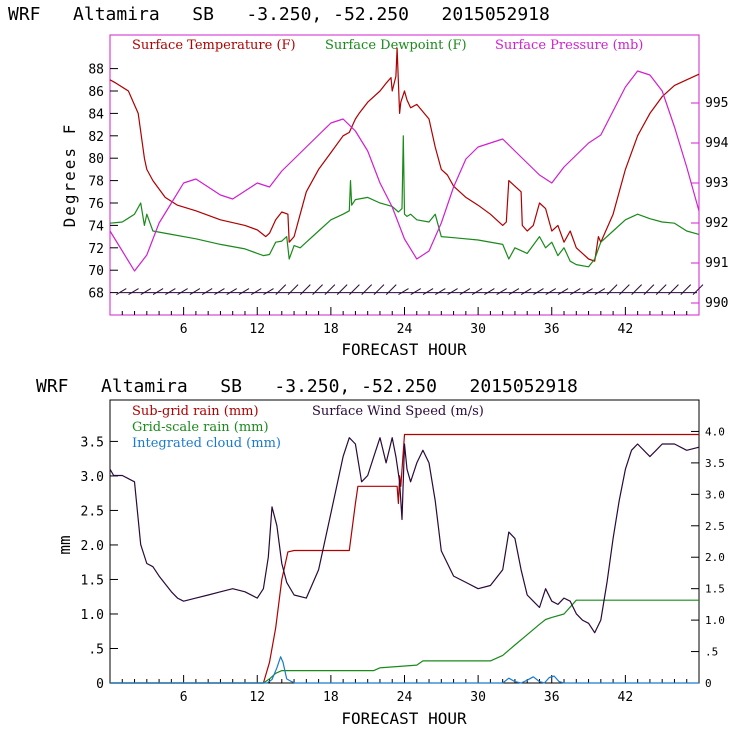  What do you see at coordinates (710, 203) in the screenshot?
I see `y2-tick-labels: 990 991 992 993 994 995` at bounding box center [710, 203].